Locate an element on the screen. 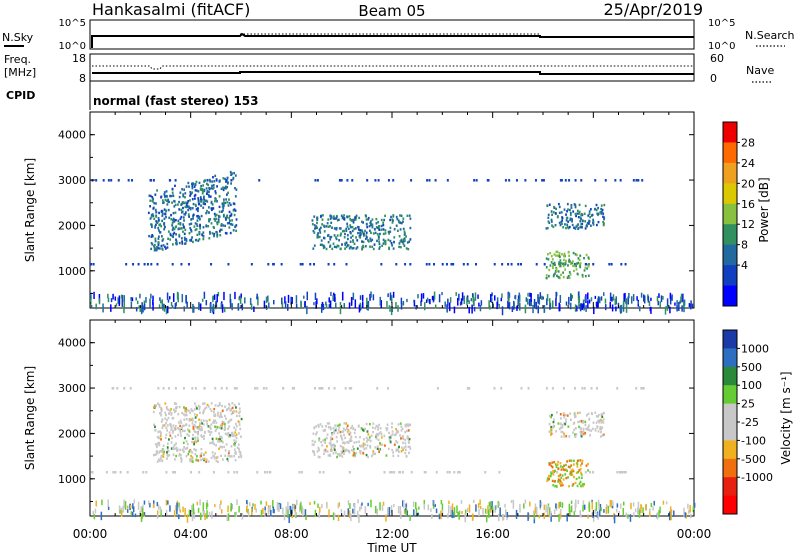 The image size is (800, 554). colorbar-tick-label: 25 is located at coordinates (748, 404).